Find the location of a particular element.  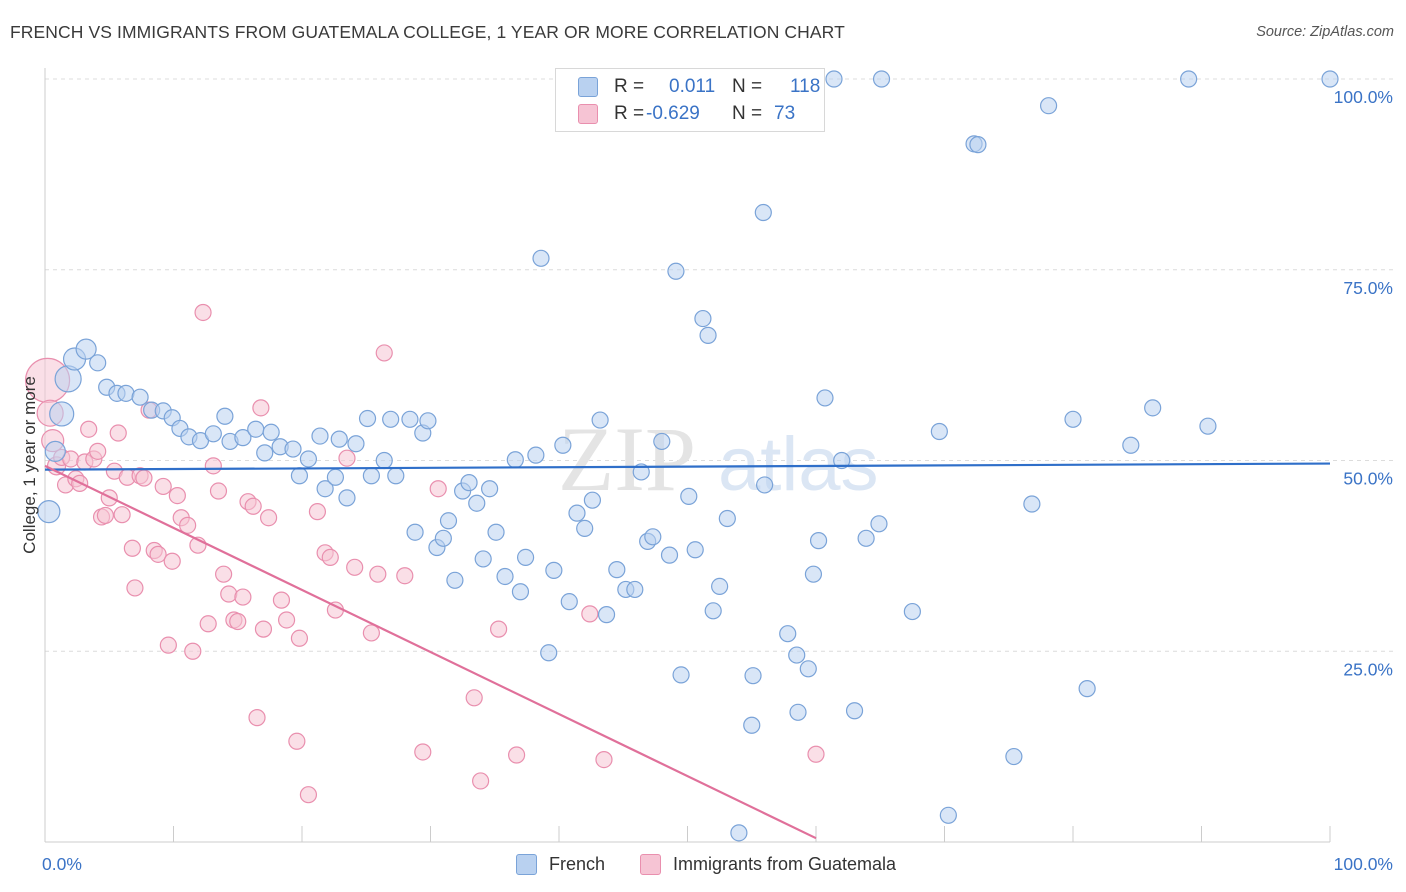

correlation-legend: R = 0.011 N = 118 R = -0.629 N = 73 is located at coordinates (690, 100).